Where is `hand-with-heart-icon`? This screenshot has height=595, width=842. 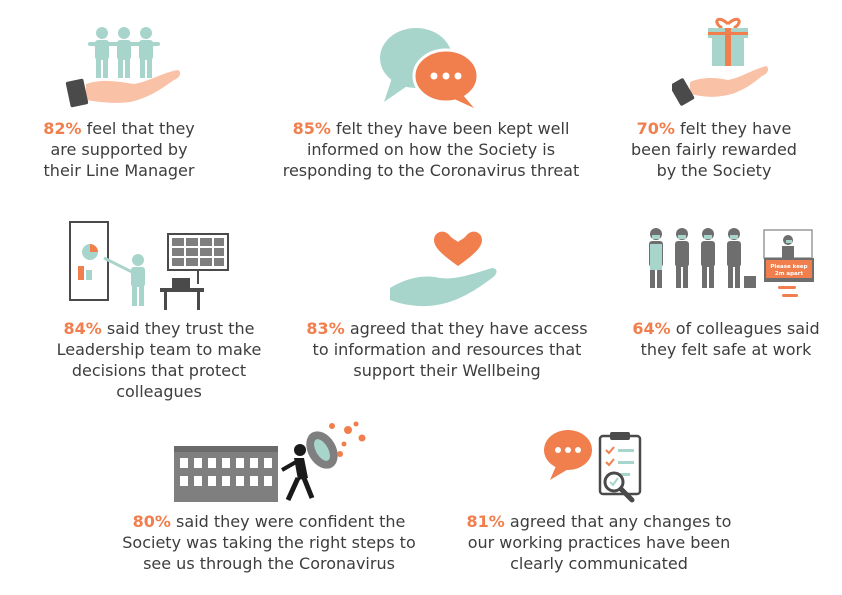 hand-with-heart-icon is located at coordinates (443, 269).